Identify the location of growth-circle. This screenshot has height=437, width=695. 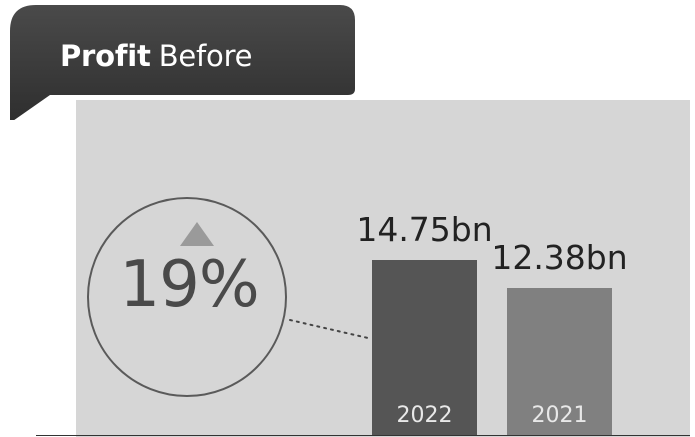
(187, 297).